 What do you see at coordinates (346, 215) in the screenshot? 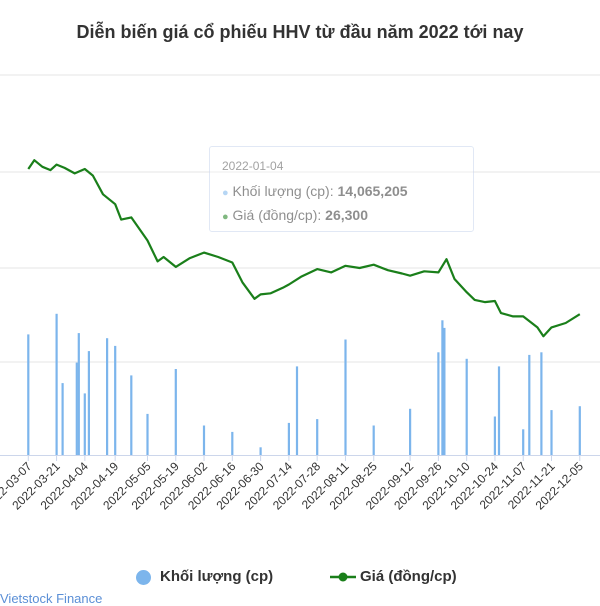
I see `tooltip-price-value: 26,300` at bounding box center [346, 215].